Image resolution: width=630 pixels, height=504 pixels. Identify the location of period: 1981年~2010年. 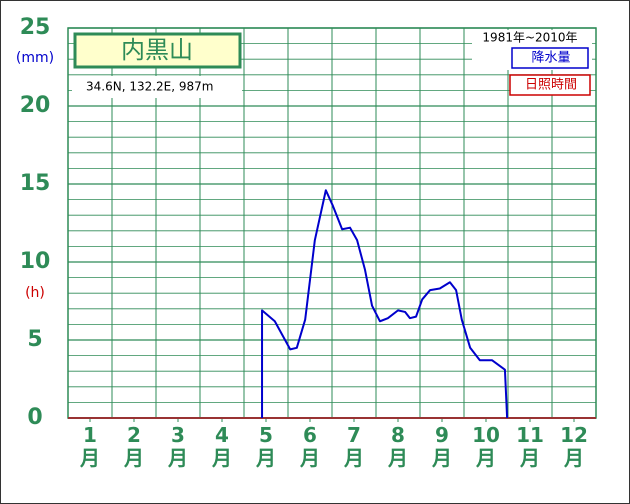
(529, 38).